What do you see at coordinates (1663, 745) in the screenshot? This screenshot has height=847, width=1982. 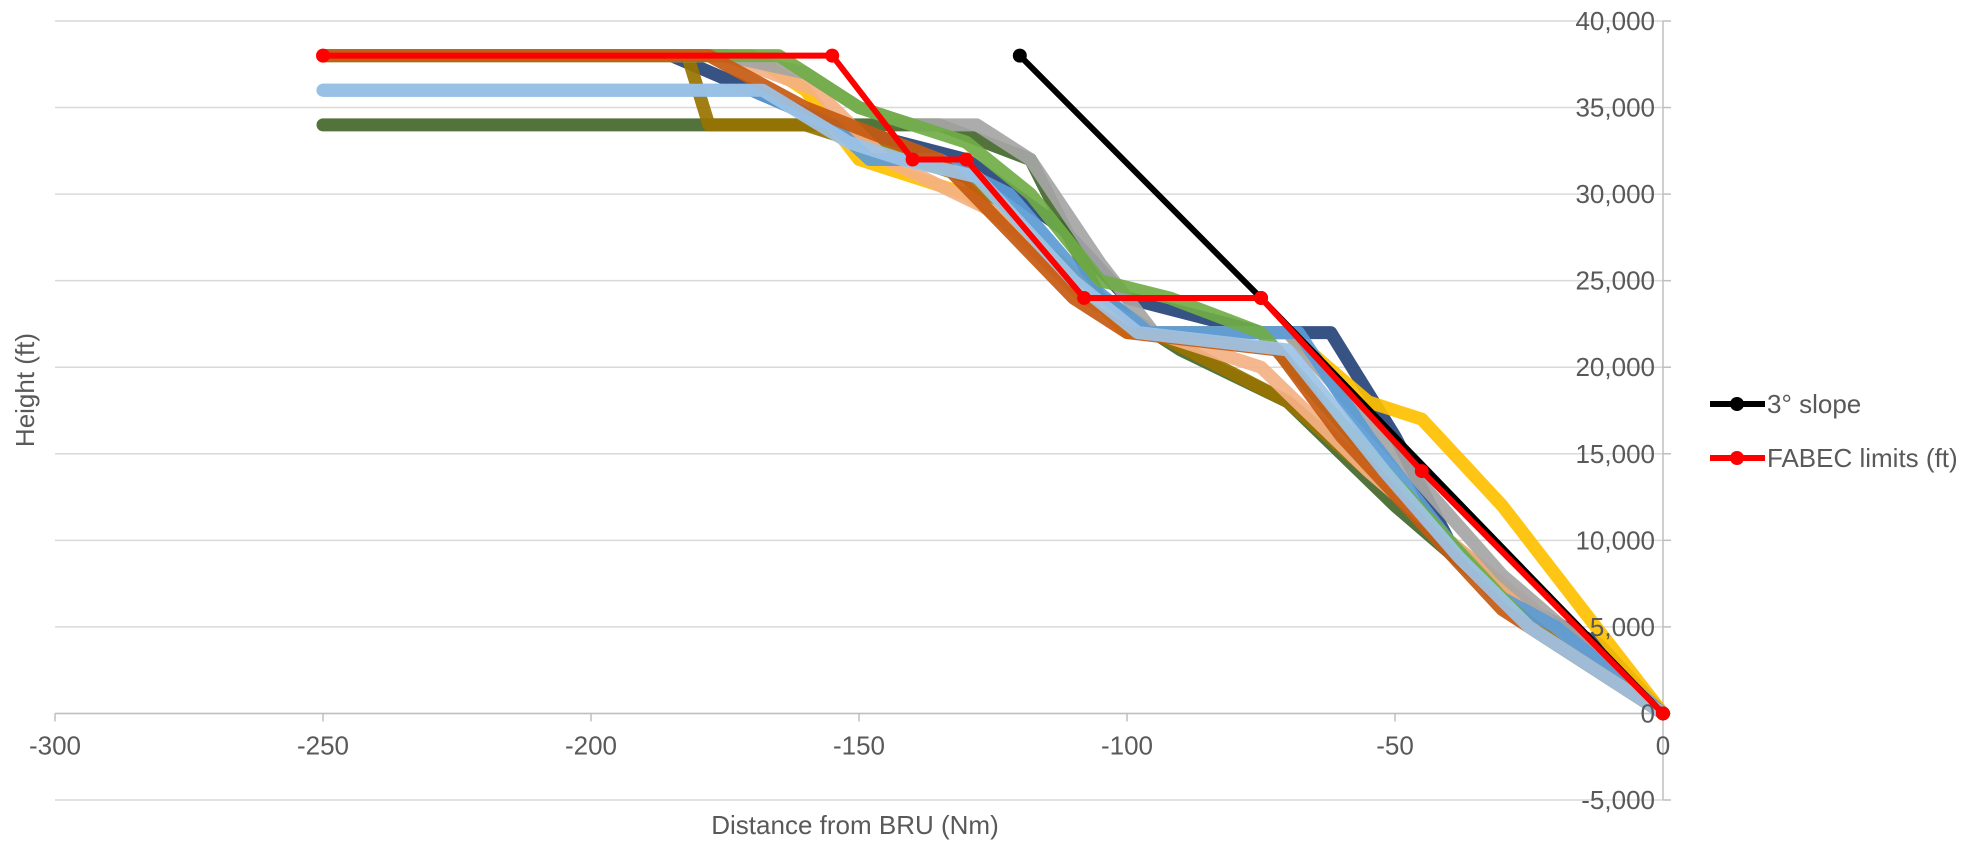 I see `x-tick-label-6: 0` at bounding box center [1663, 745].